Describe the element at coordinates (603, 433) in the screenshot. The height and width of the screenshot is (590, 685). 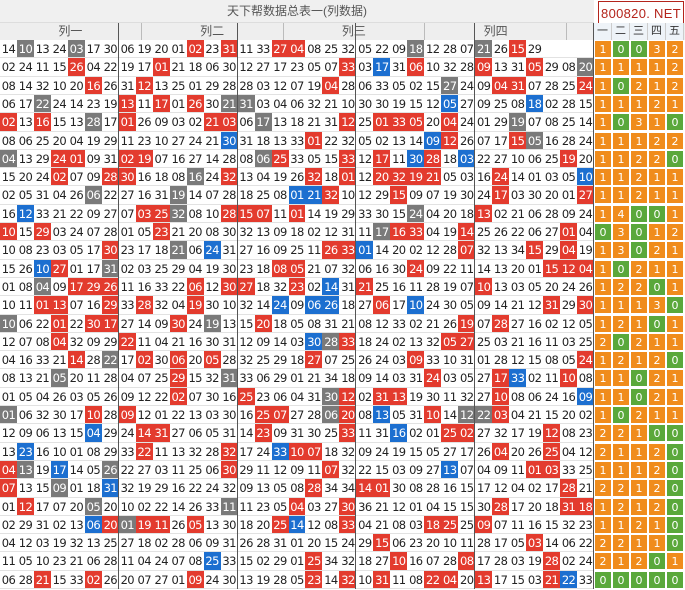
I see `stat-cell: 2` at that location.